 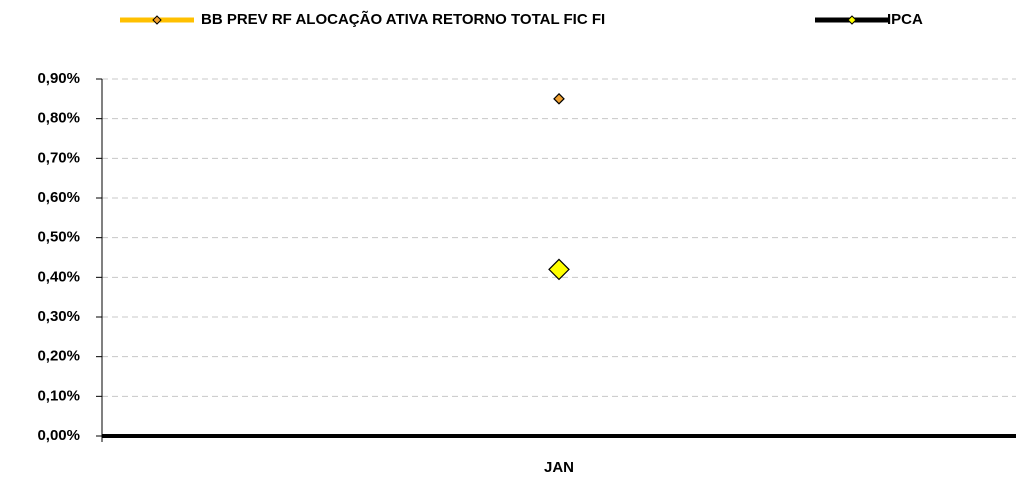 What do you see at coordinates (58, 118) in the screenshot?
I see `y-tick-label: 0,80%` at bounding box center [58, 118].